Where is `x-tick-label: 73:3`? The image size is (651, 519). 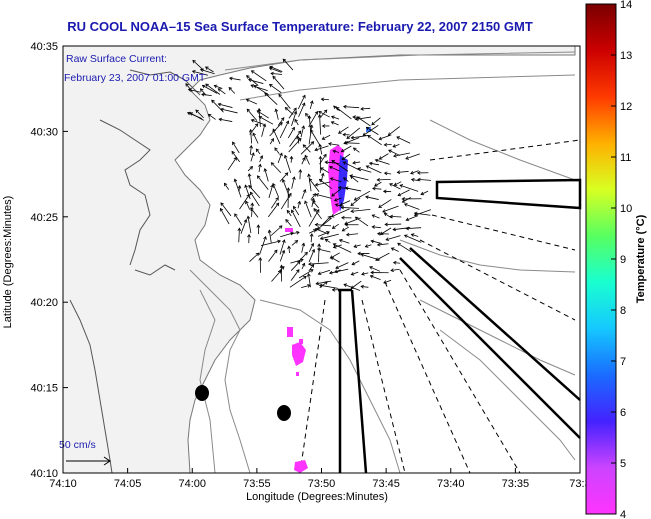
x-tick-label: 73:3 is located at coordinates (579, 484).